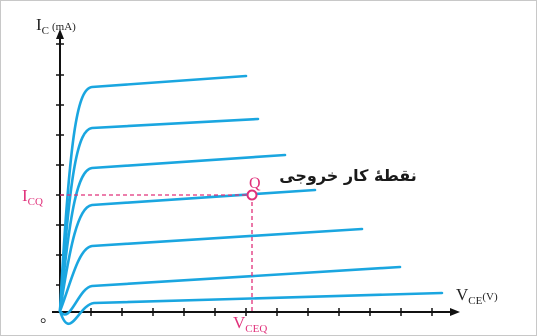 The image size is (537, 336). Describe the element at coordinates (250, 324) in the screenshot. I see `vceq-label: VCEQ` at that location.